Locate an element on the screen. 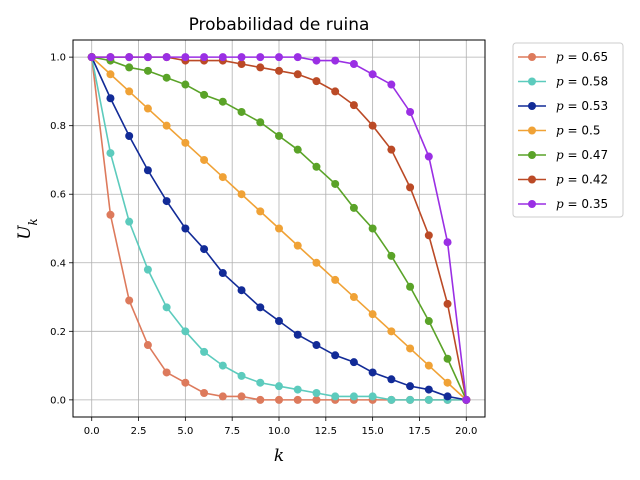 The image size is (640, 480). legend-item: p = 0.35 is located at coordinates (563, 204).